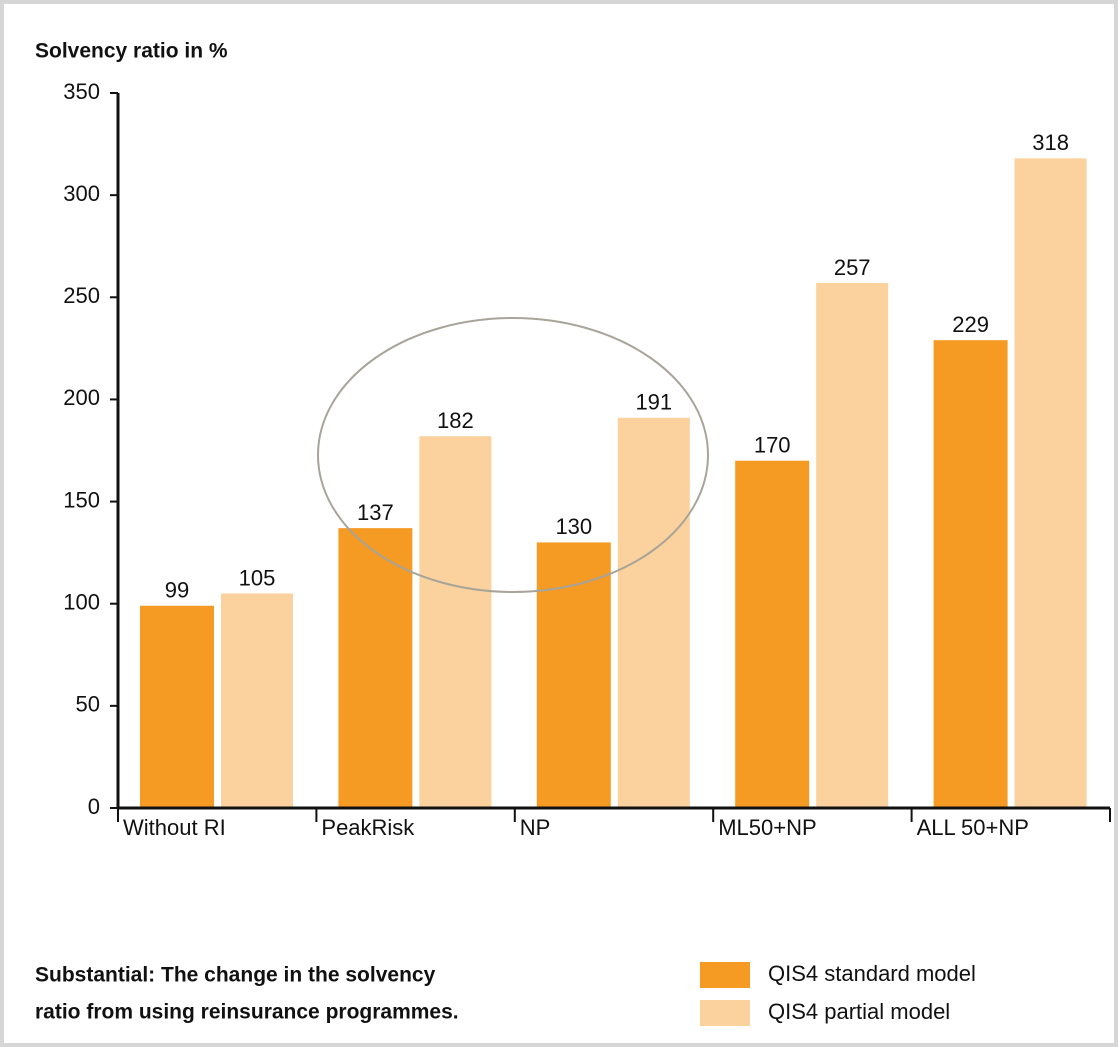  Describe the element at coordinates (973, 827) in the screenshot. I see `x-tick-label: ALL 50+NP` at that location.